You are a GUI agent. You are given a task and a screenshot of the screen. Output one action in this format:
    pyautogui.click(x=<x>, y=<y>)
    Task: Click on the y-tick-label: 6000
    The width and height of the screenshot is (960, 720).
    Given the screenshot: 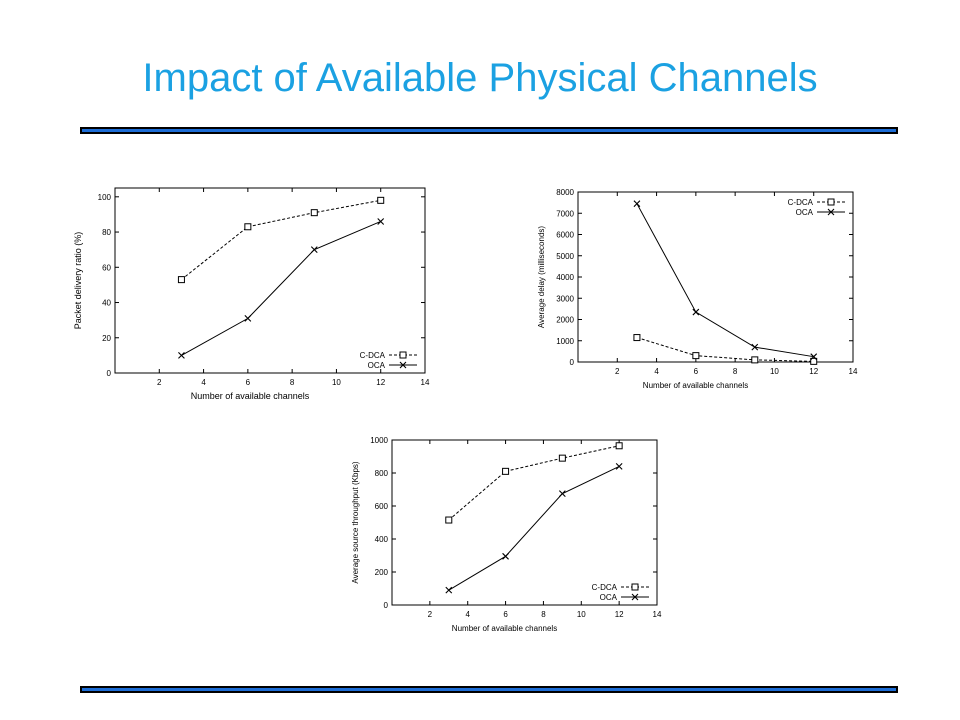 What is the action you would take?
    pyautogui.click(x=565, y=235)
    